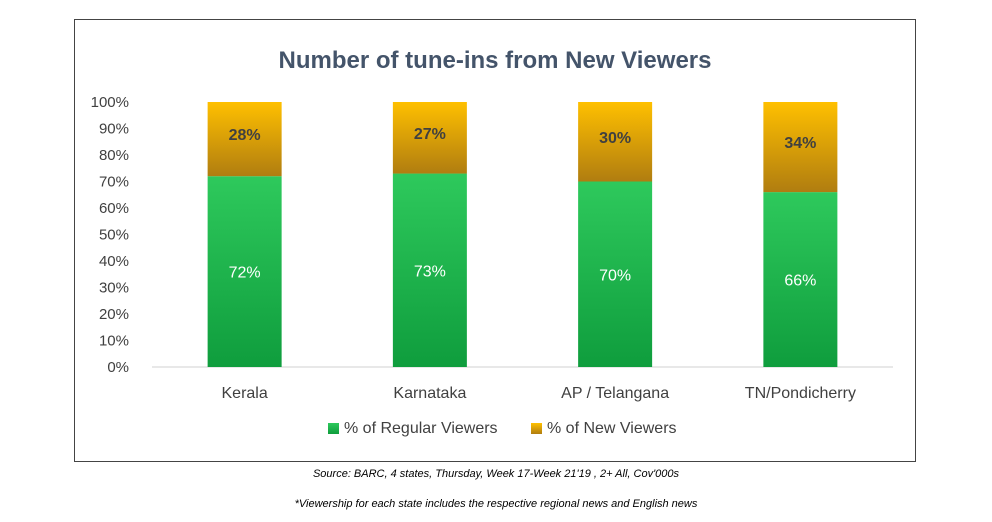 This screenshot has width=992, height=522. Describe the element at coordinates (114, 288) in the screenshot. I see `y-tick-label: 30%` at that location.